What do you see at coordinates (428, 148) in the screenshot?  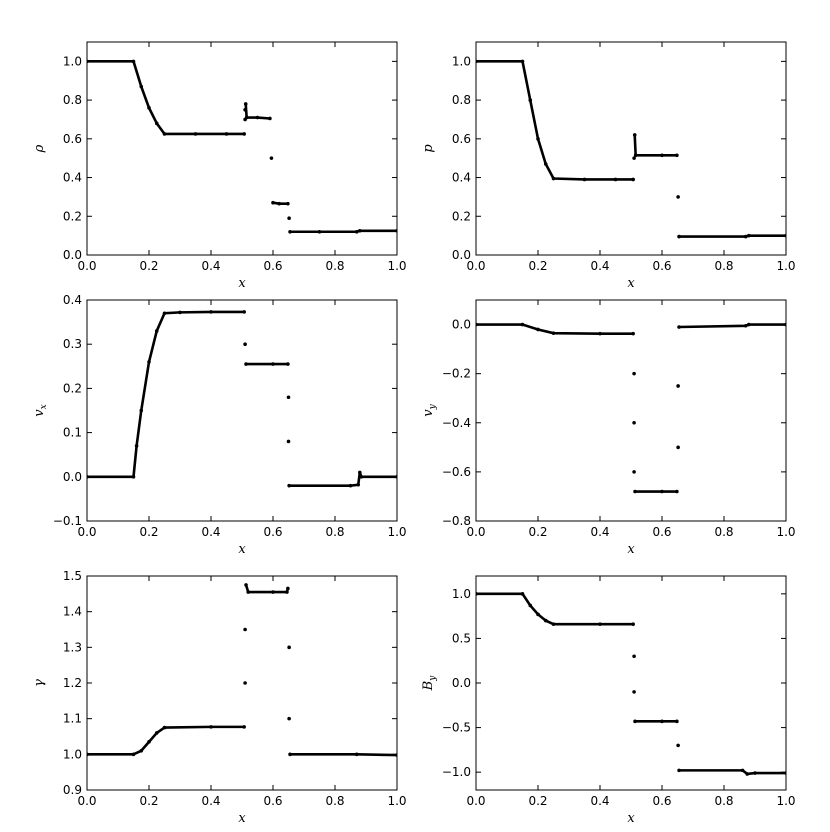 I see `y-axis-label-main: p` at bounding box center [428, 148].